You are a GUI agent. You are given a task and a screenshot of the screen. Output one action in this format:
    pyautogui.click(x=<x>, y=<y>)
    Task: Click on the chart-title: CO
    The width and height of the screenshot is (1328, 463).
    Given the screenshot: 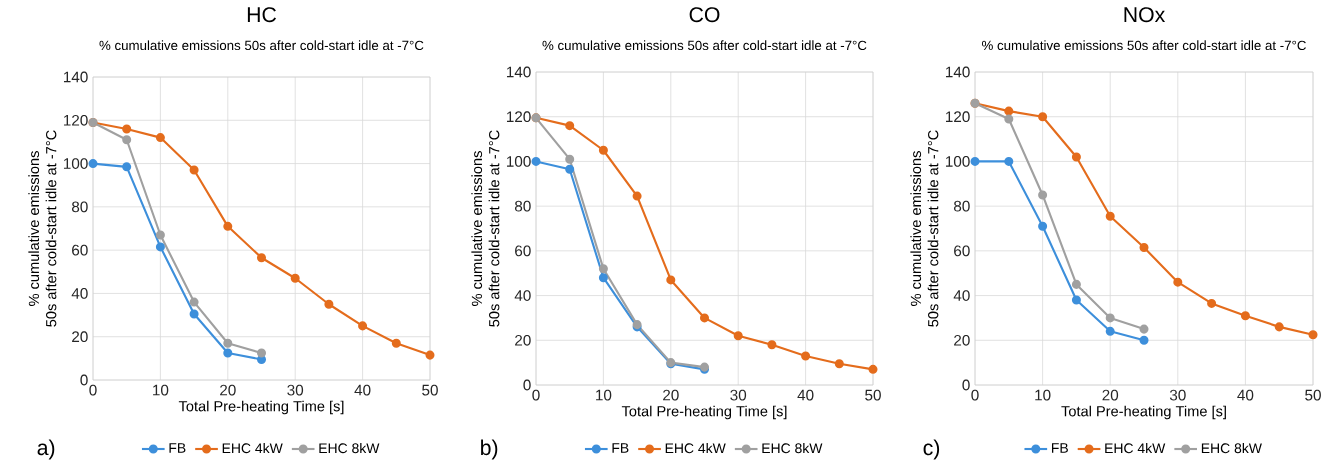 What is the action you would take?
    pyautogui.click(x=704, y=15)
    